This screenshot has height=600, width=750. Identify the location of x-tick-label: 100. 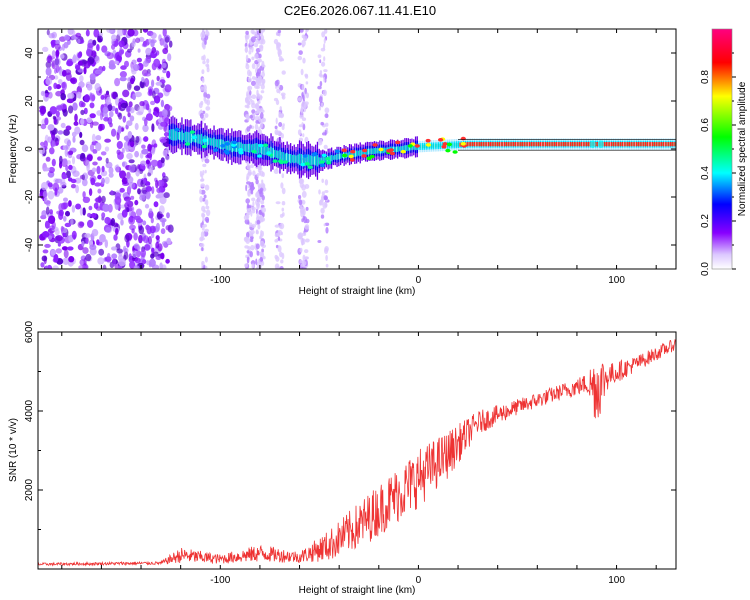
(616, 580).